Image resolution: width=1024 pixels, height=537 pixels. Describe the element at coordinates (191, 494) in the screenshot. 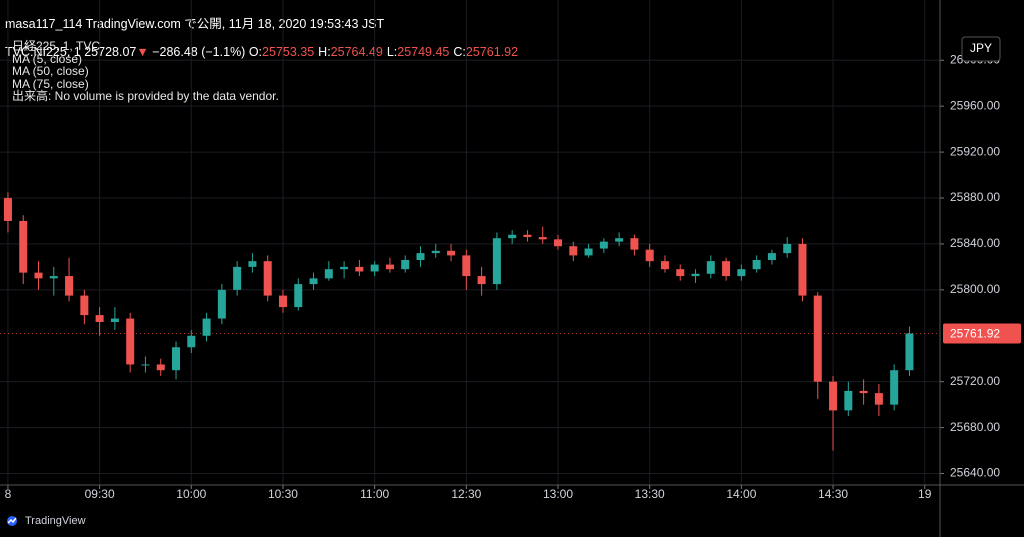

I see `x-tick-label: 10:00` at that location.